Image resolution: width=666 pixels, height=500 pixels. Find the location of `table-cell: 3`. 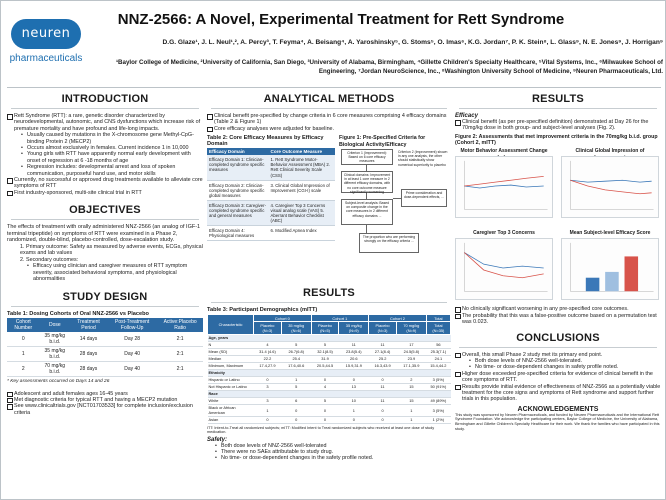

table-cell: 3 is located at coordinates (267, 387).